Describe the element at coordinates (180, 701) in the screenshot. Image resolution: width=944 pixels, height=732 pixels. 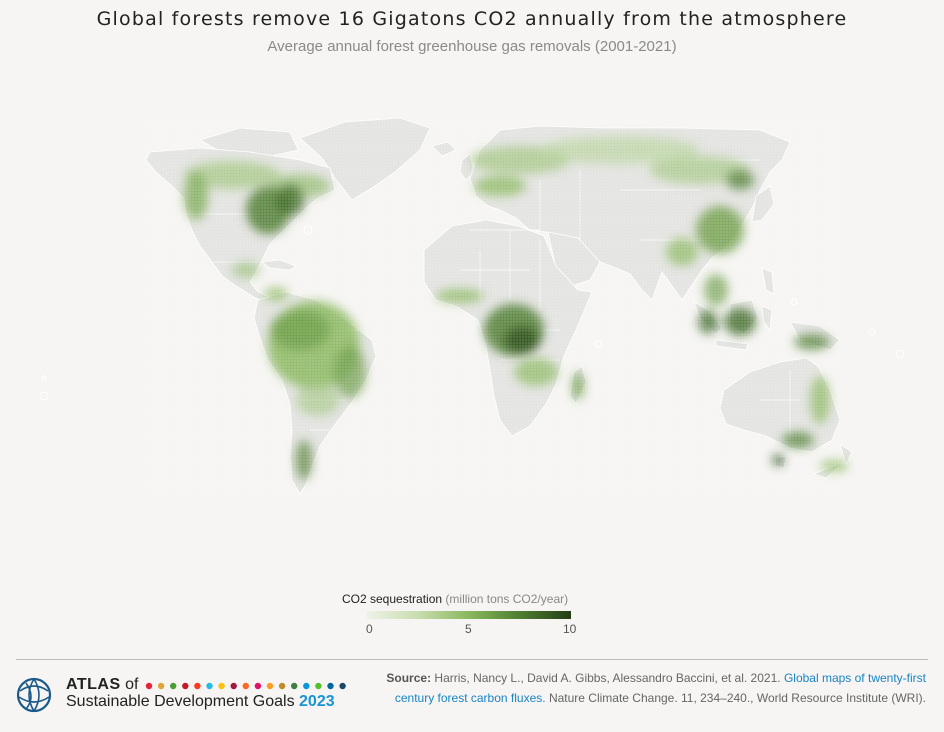
I see `sdg-text: Sustainable Development Goals` at that location.